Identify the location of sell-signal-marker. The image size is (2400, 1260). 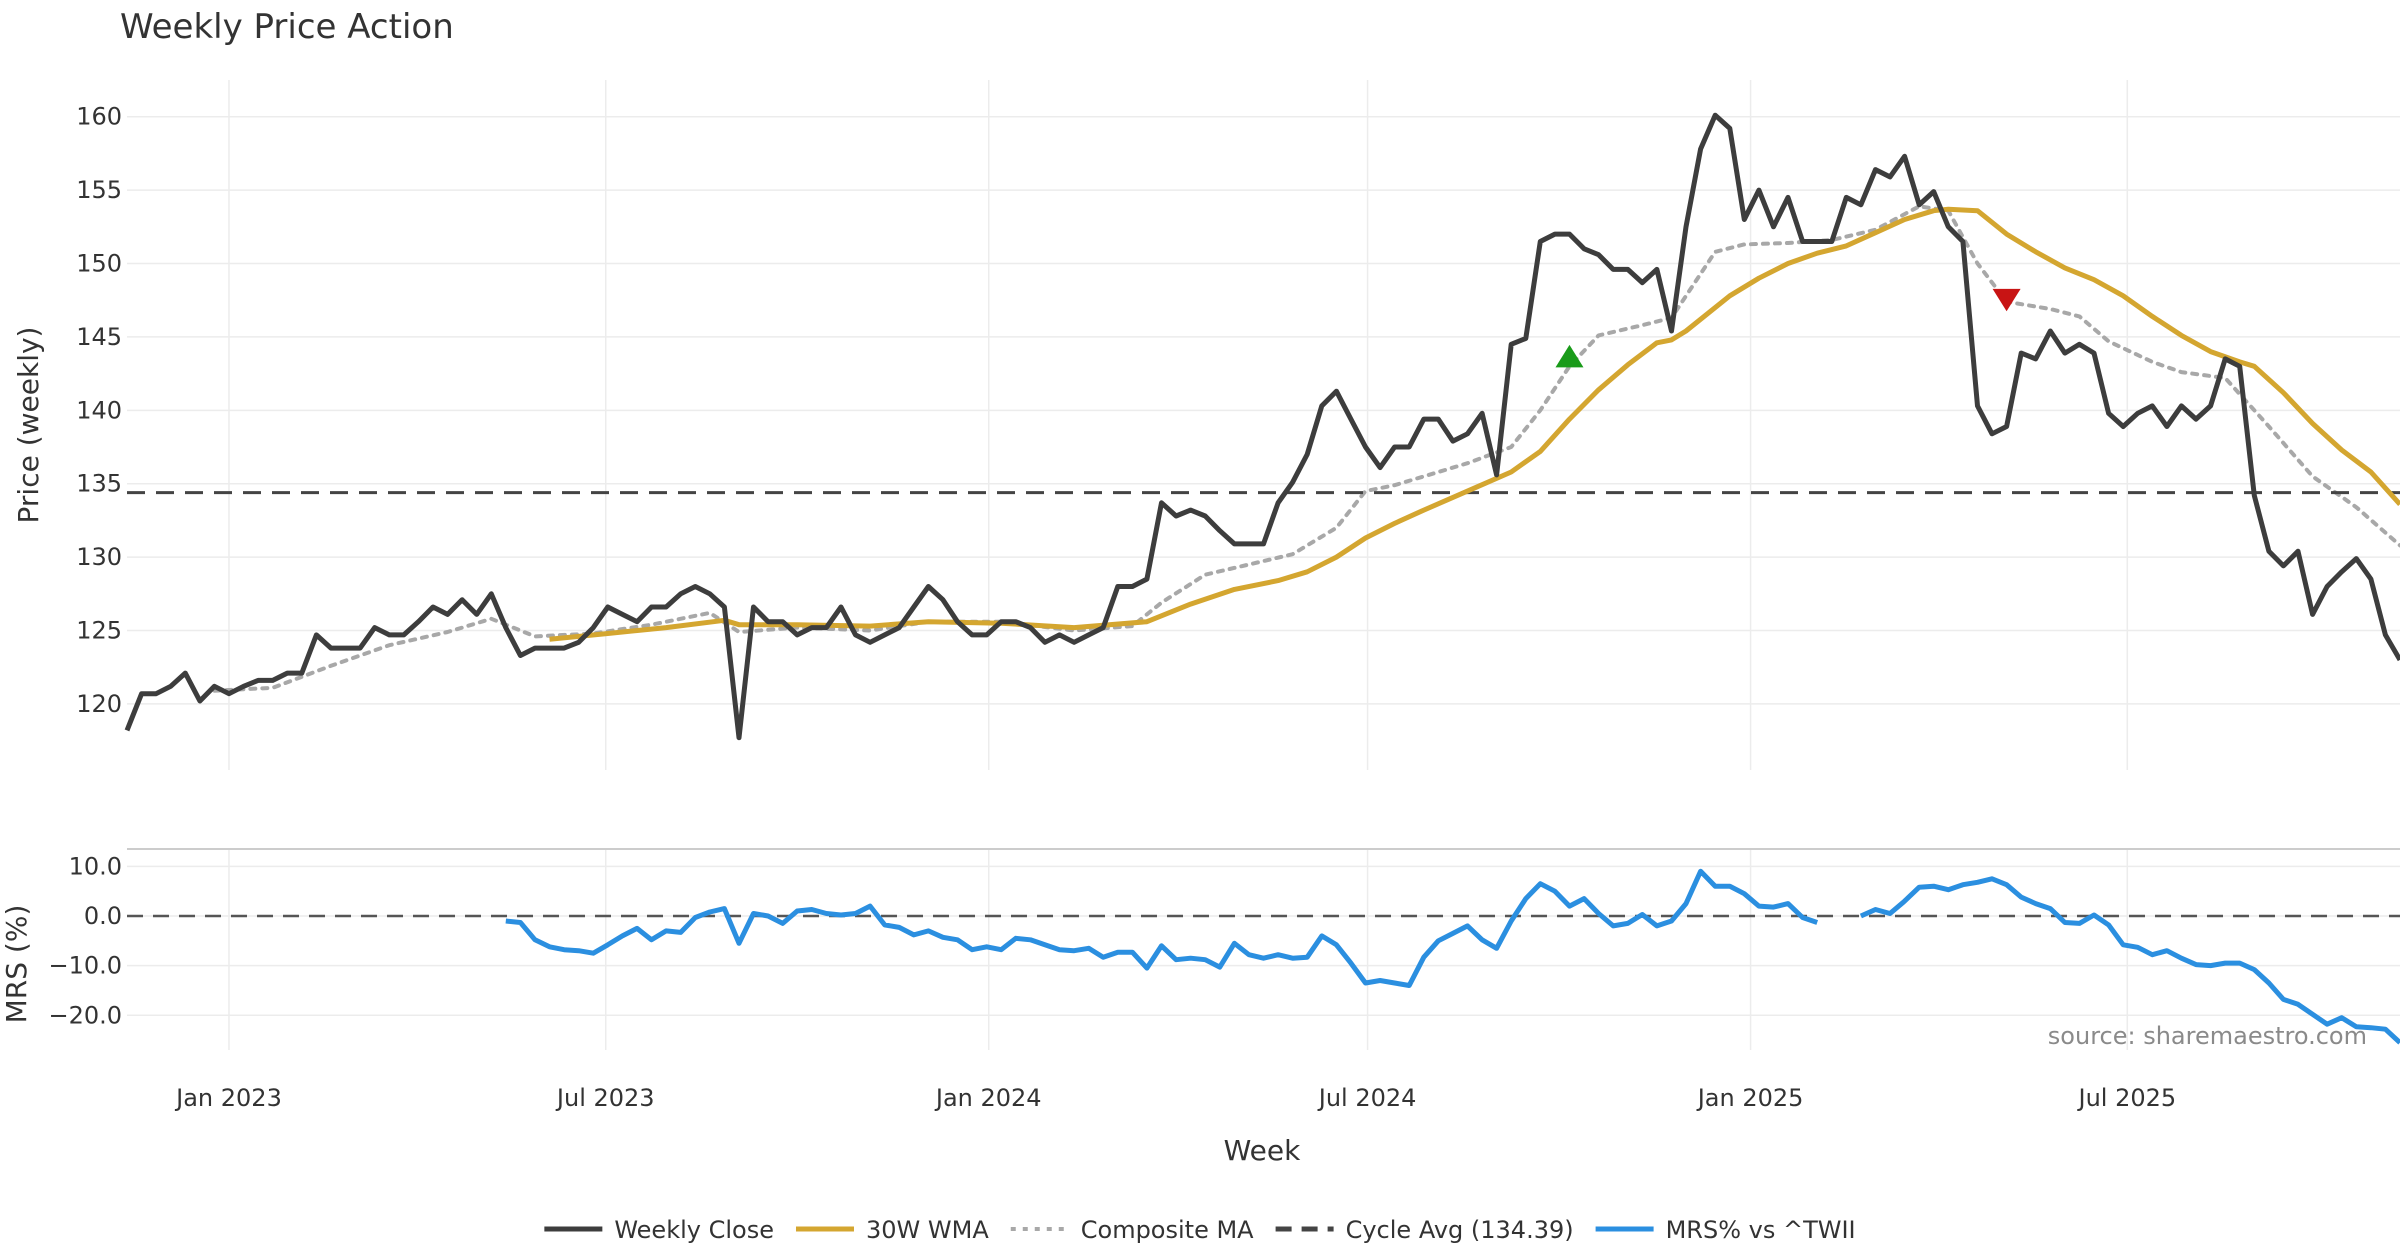
(2006, 300).